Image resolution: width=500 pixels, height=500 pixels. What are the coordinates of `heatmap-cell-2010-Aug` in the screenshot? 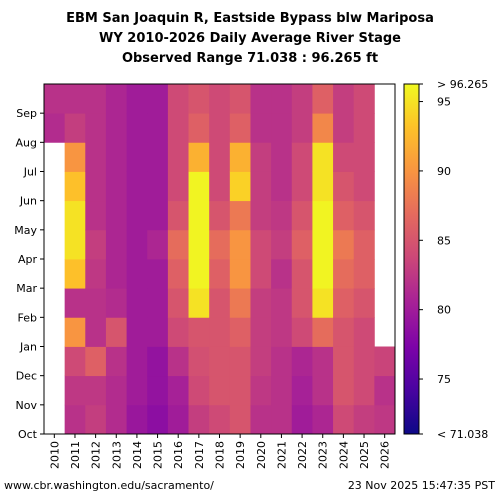 It's located at (55, 128).